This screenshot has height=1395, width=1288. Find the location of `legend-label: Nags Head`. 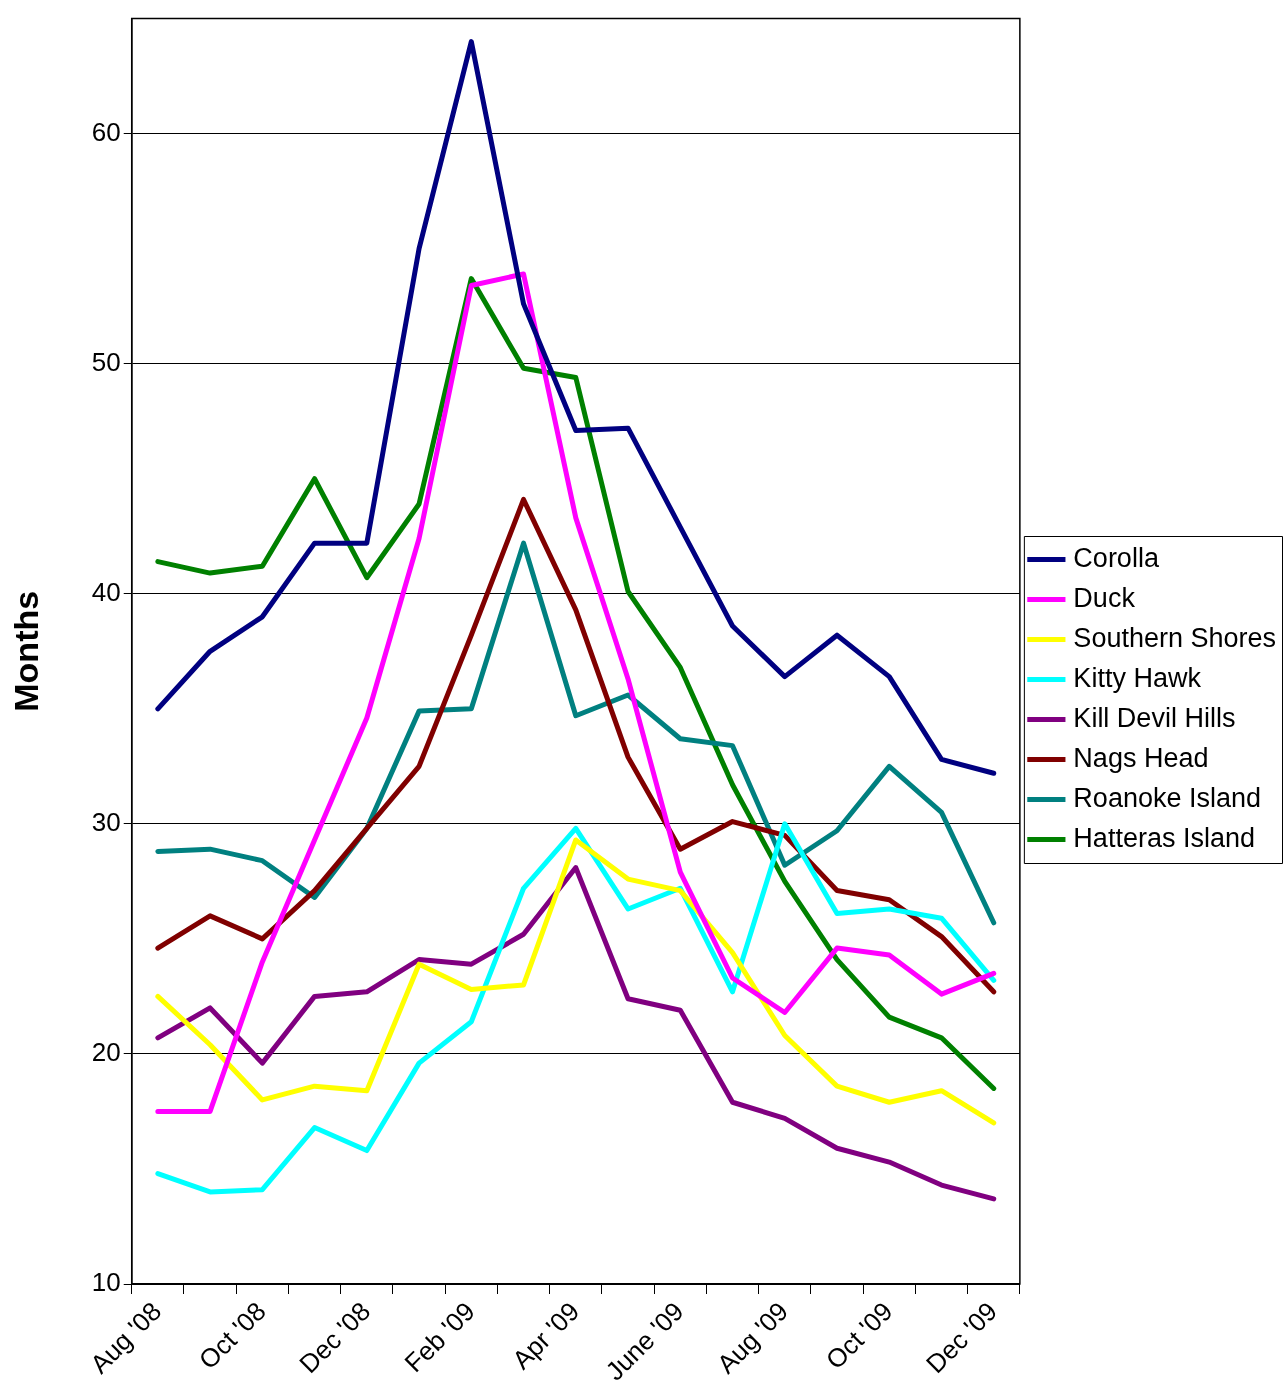

legend-label: Nags Head is located at coordinates (1141, 757).